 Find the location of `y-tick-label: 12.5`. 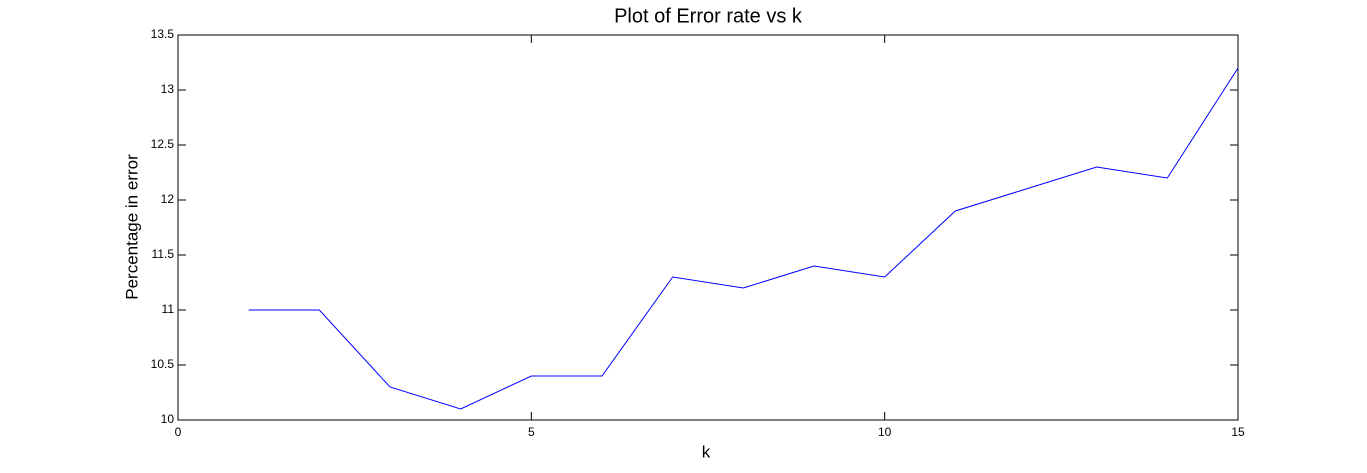

y-tick-label: 12.5 is located at coordinates (163, 144).